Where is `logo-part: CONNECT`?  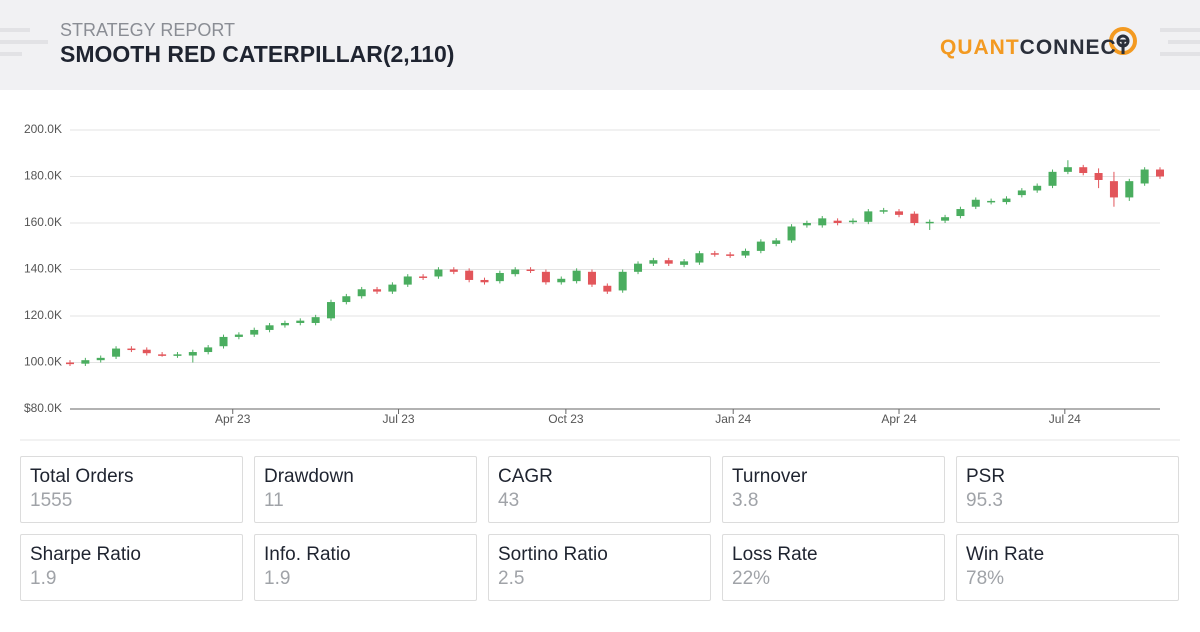 logo-part: CONNECT is located at coordinates (1075, 47).